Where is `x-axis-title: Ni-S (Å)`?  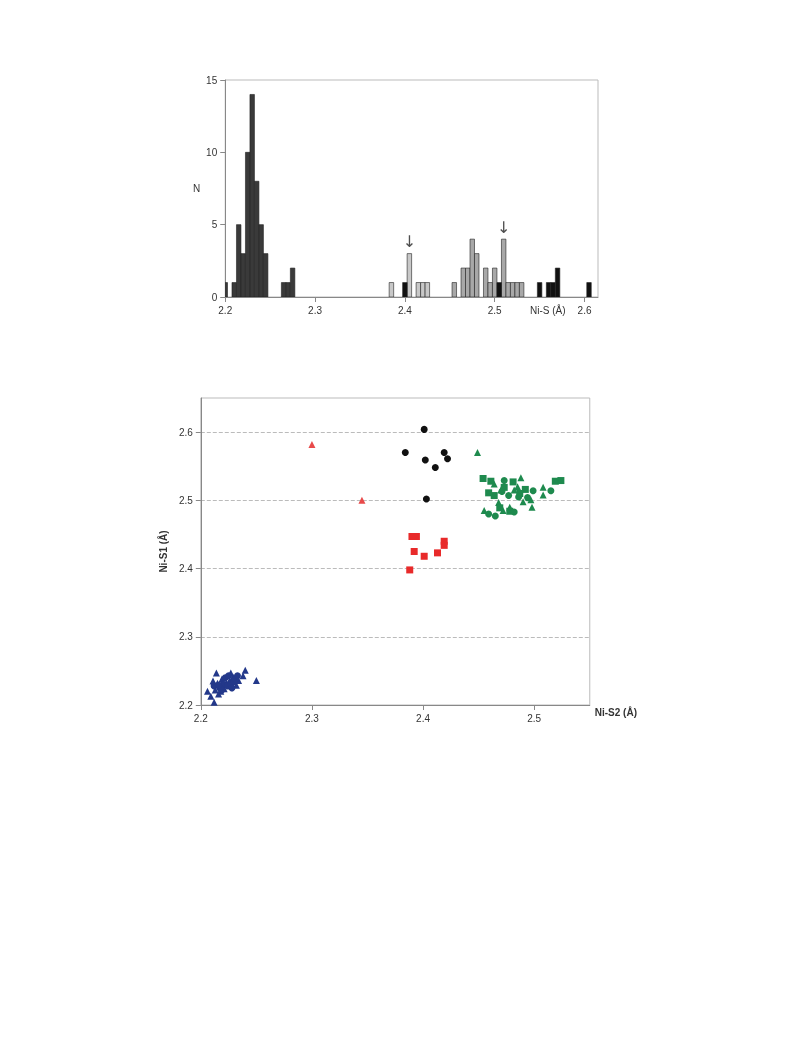
x-axis-title: Ni-S (Å) is located at coordinates (548, 309).